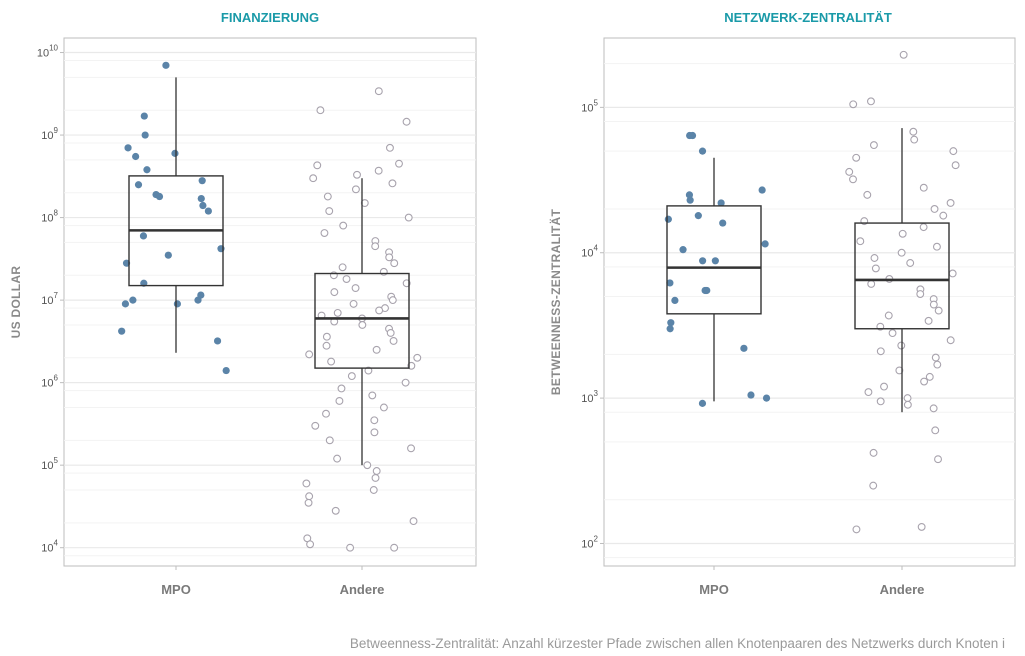  I want to click on y-tick-label: 10⁷, so click(49, 299).